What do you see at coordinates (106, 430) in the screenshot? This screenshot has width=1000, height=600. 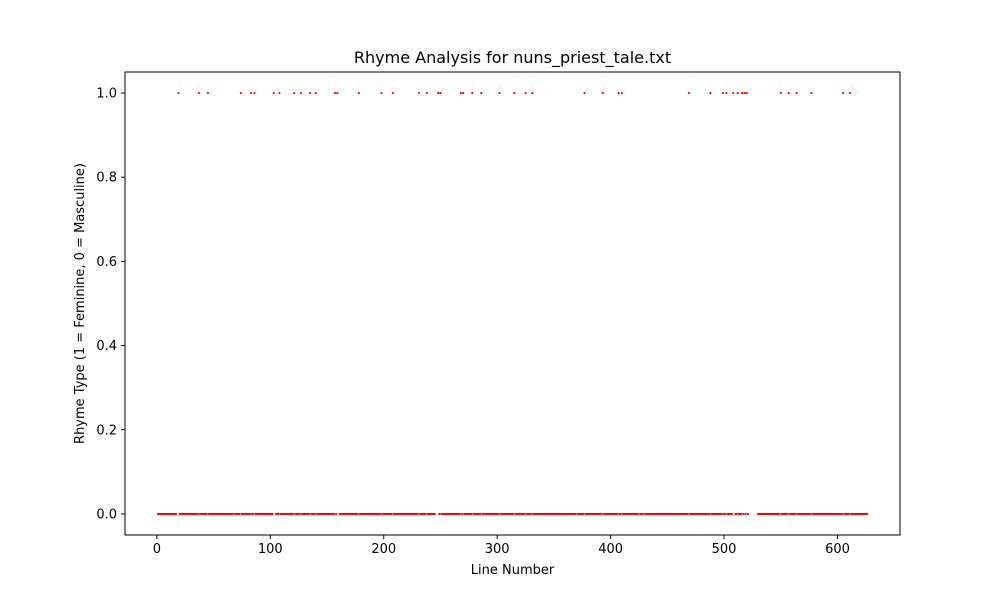 I see `y-tick-label: 0.2` at bounding box center [106, 430].